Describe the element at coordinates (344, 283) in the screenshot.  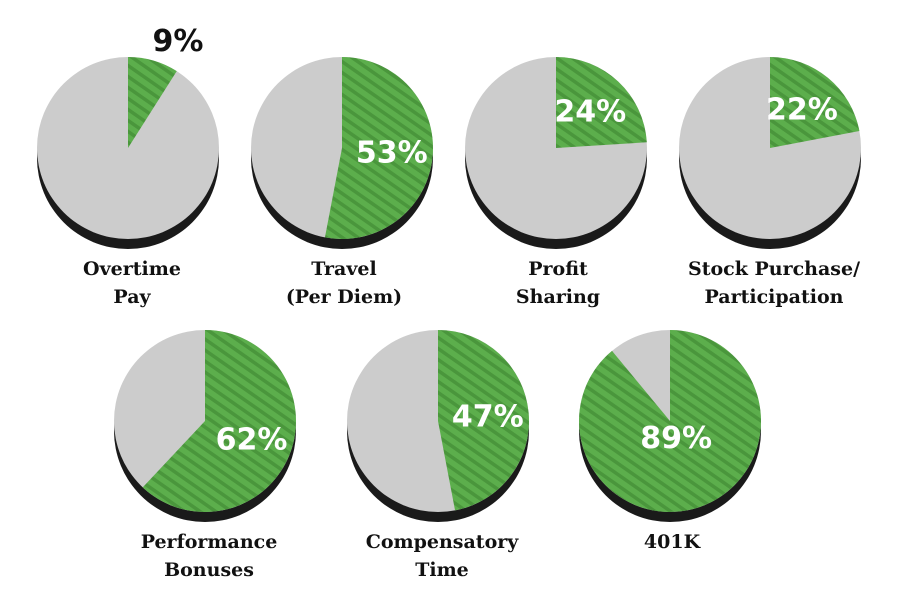
I see `pie-category-label: Travel (Per Diem)` at that location.